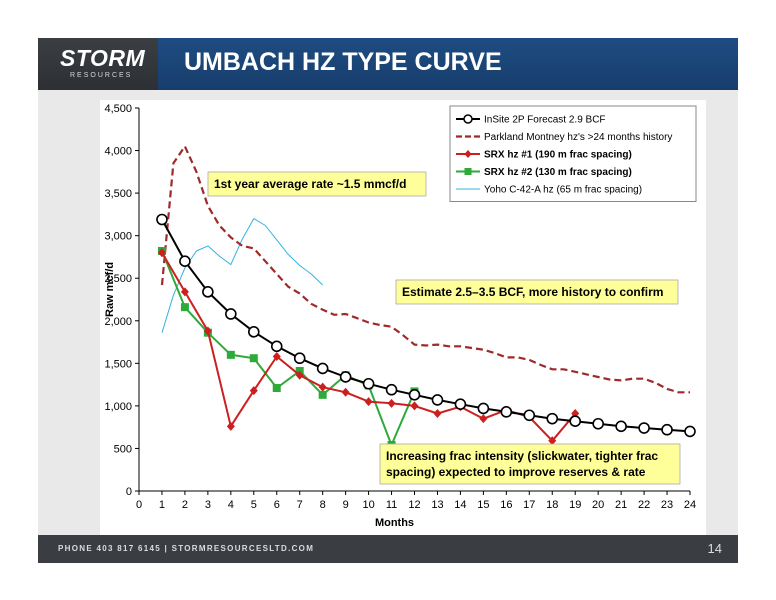 This screenshot has width=776, height=600. I want to click on y-tick-label: 1,000, so click(118, 407).